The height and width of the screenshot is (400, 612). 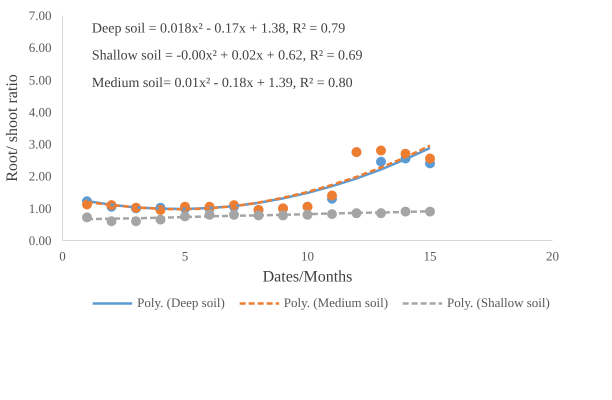 What do you see at coordinates (336, 303) in the screenshot?
I see `legend-label: Poly. (Medium soil)` at bounding box center [336, 303].